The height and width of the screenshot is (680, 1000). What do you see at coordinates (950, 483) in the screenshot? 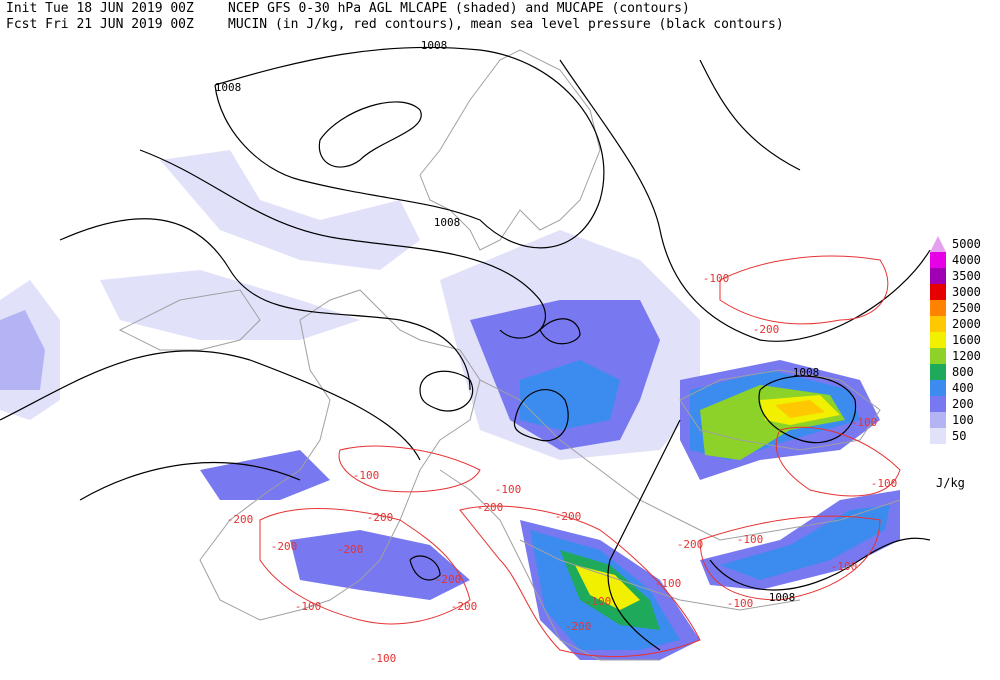
I see `legend-unit: J/kg` at bounding box center [950, 483].